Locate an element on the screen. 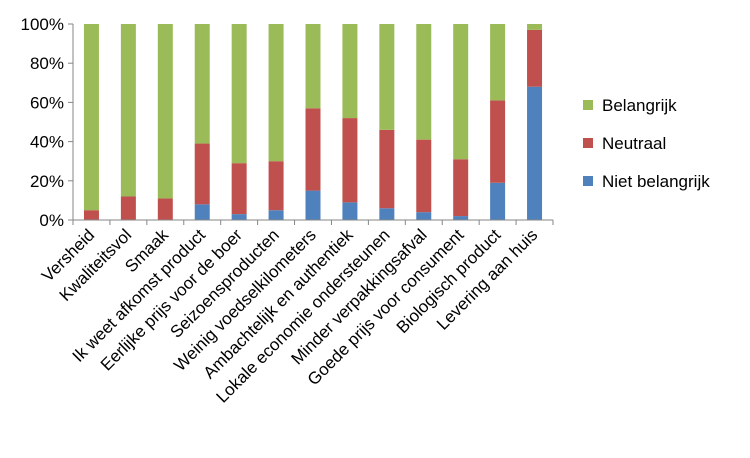 The width and height of the screenshot is (750, 458). legend-label: Belangrijk is located at coordinates (639, 105).